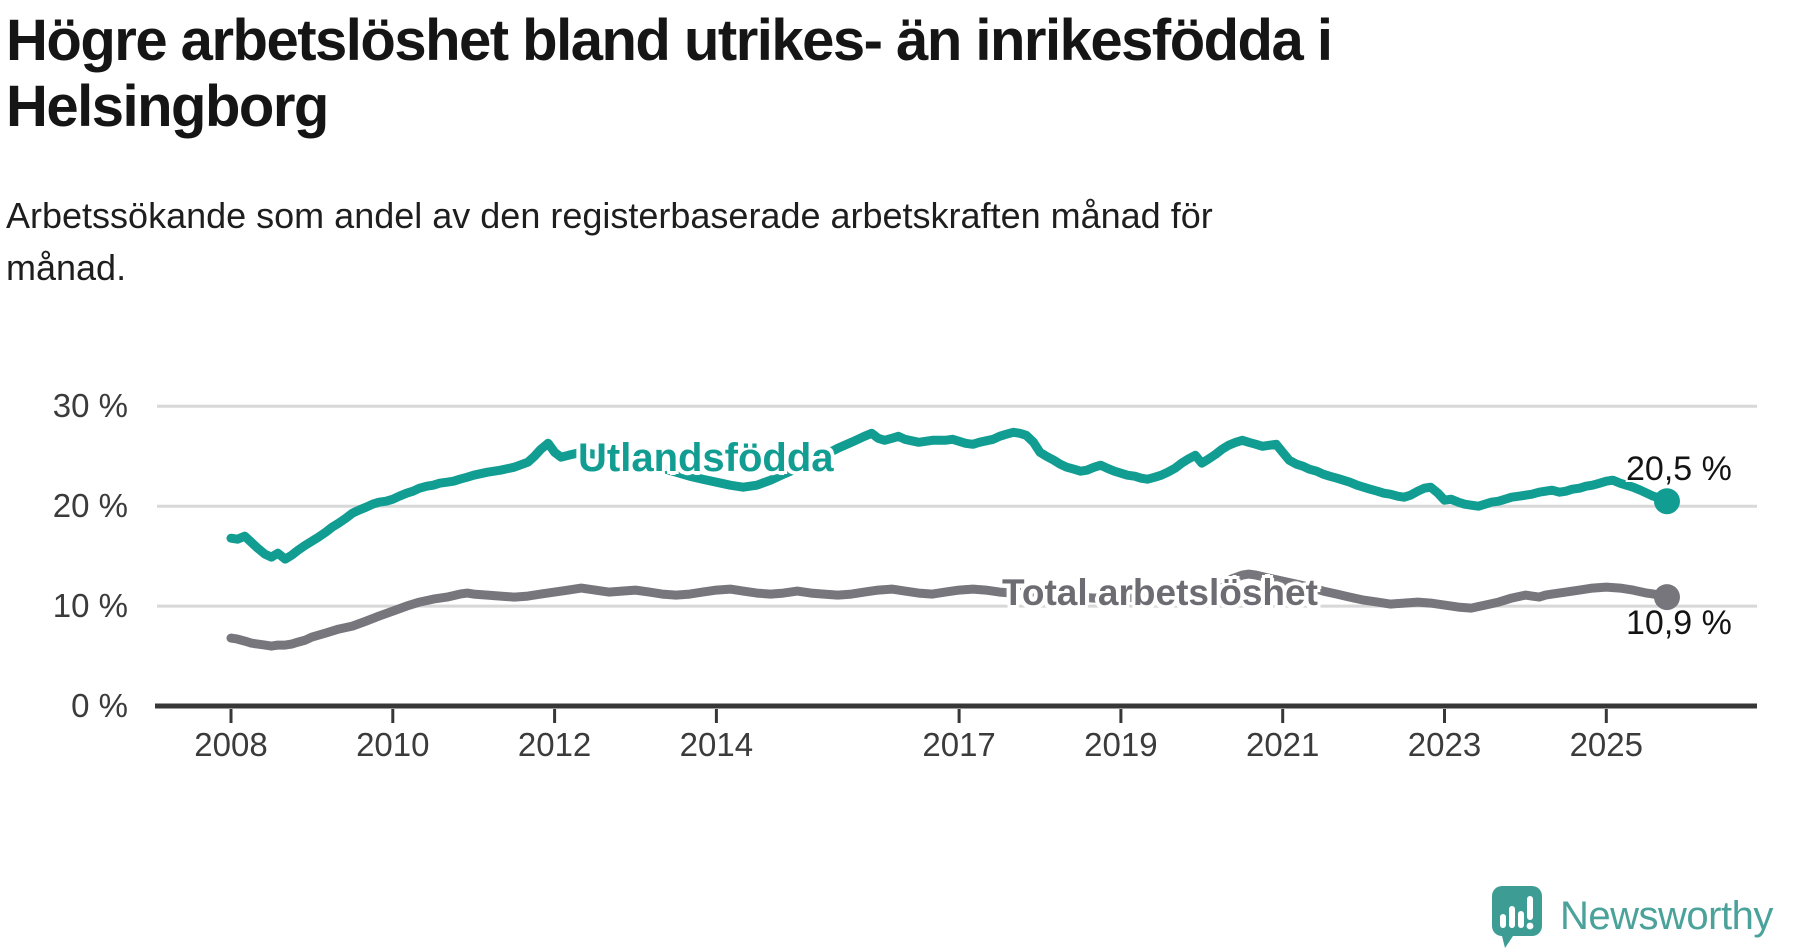 The image size is (1800, 948). I want to click on x-tick-label-2010: 2010, so click(393, 744).